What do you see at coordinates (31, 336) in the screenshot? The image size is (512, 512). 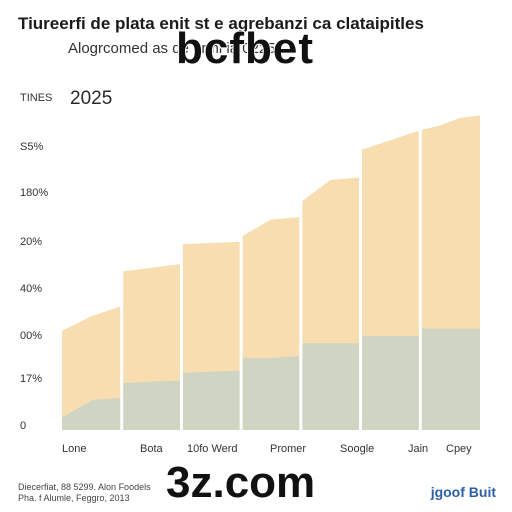 I see `y-tick-label: 00%` at bounding box center [31, 336].